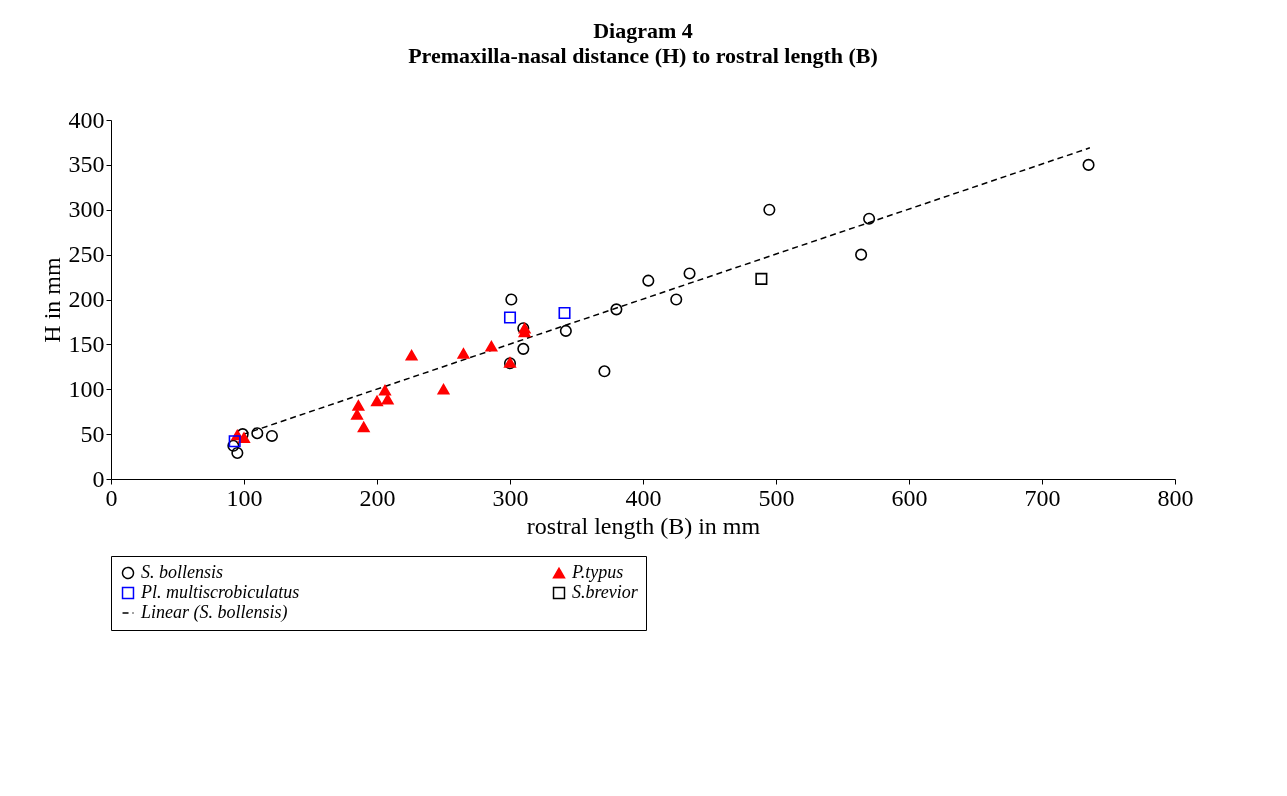  Describe the element at coordinates (86, 388) in the screenshot. I see `y-tick-label: 100` at that location.